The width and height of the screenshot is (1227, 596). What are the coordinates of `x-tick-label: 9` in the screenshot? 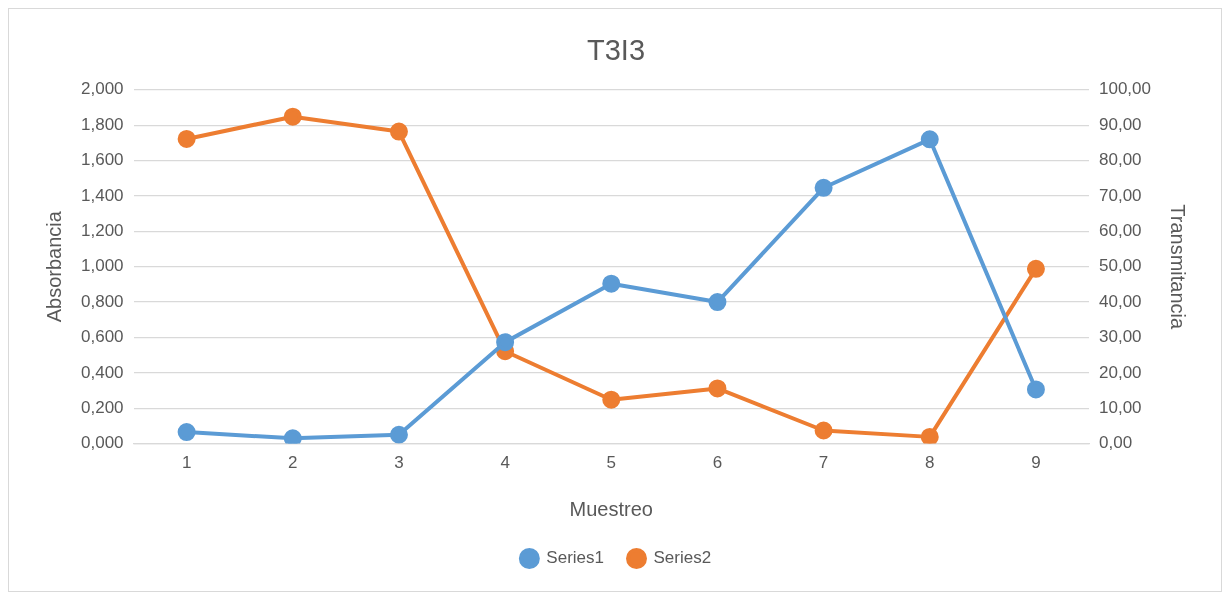 It's located at (1036, 463).